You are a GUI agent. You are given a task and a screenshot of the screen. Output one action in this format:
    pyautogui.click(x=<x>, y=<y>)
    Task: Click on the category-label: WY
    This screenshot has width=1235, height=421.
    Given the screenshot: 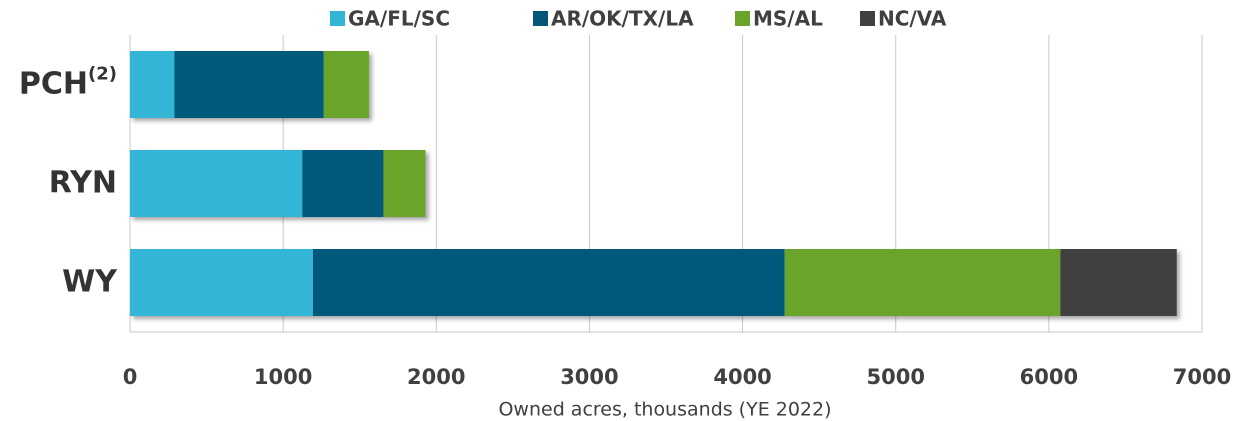 What is the action you would take?
    pyautogui.click(x=90, y=281)
    